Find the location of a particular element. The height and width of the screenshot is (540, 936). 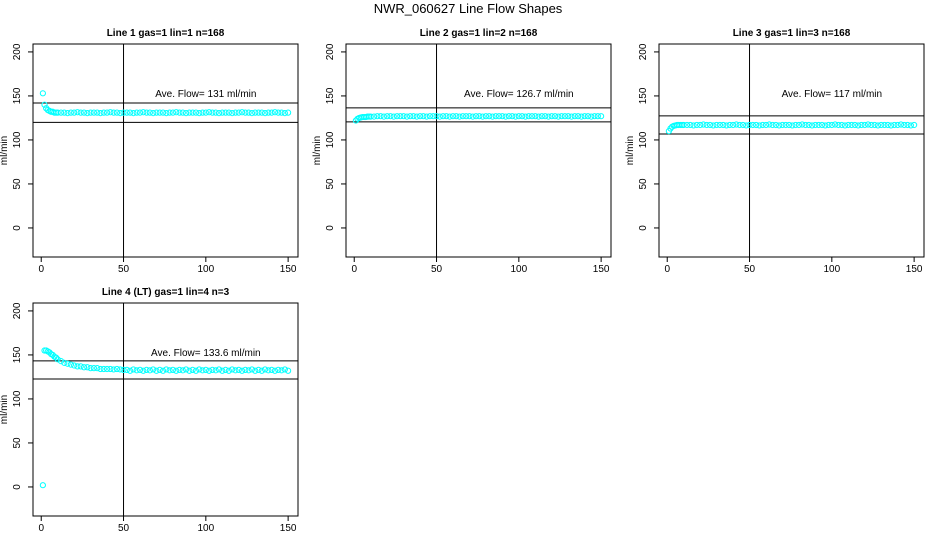

panel-title: Line 4 (LT) gas=1 lin=4 n=3 is located at coordinates (166, 292).